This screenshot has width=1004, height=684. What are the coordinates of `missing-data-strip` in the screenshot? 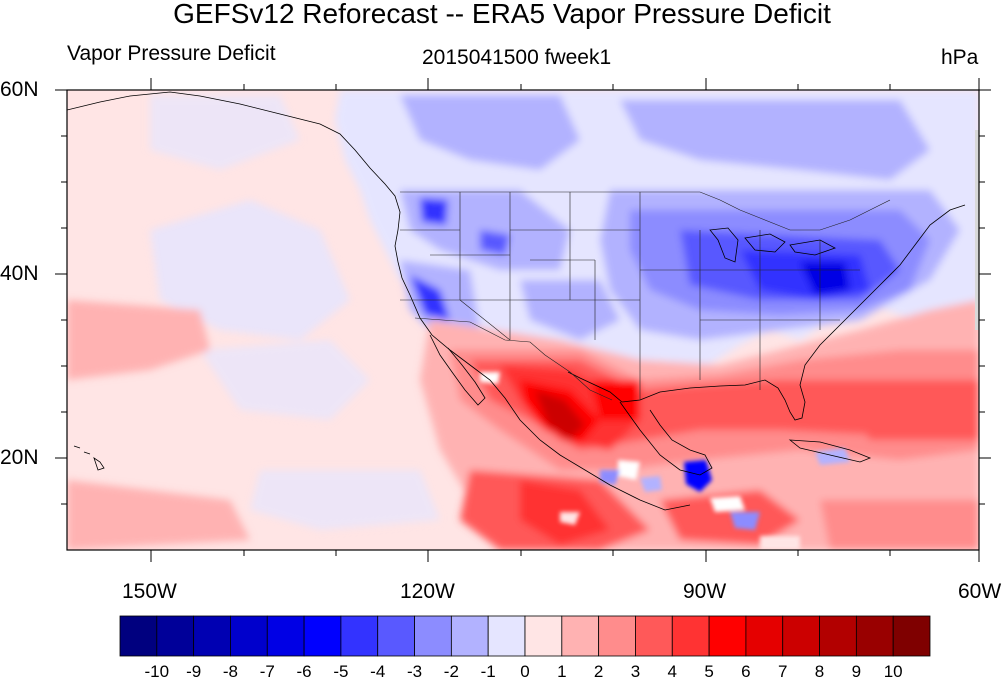 It's located at (977, 230).